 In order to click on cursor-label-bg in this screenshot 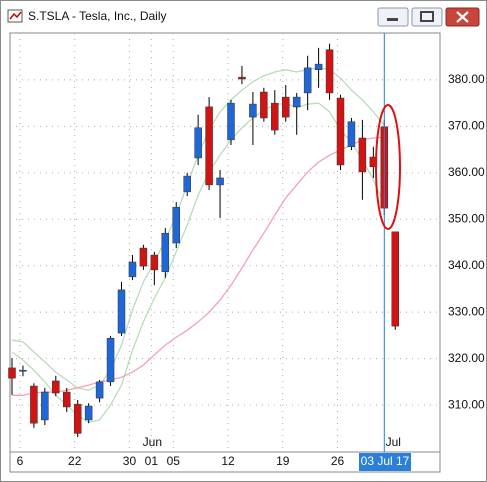, I will do `click(385, 462)`.